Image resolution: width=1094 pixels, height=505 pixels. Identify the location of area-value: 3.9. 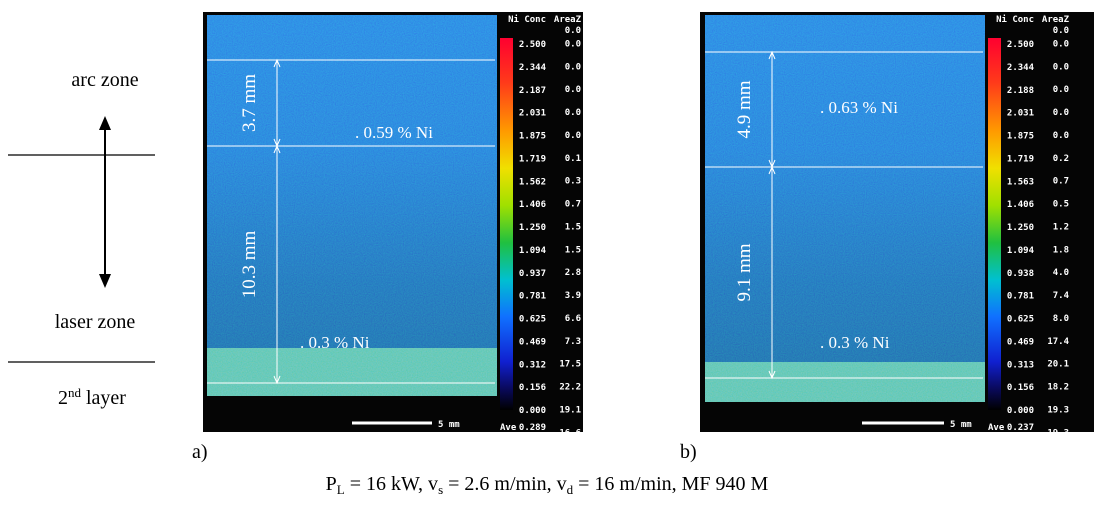
(573, 296).